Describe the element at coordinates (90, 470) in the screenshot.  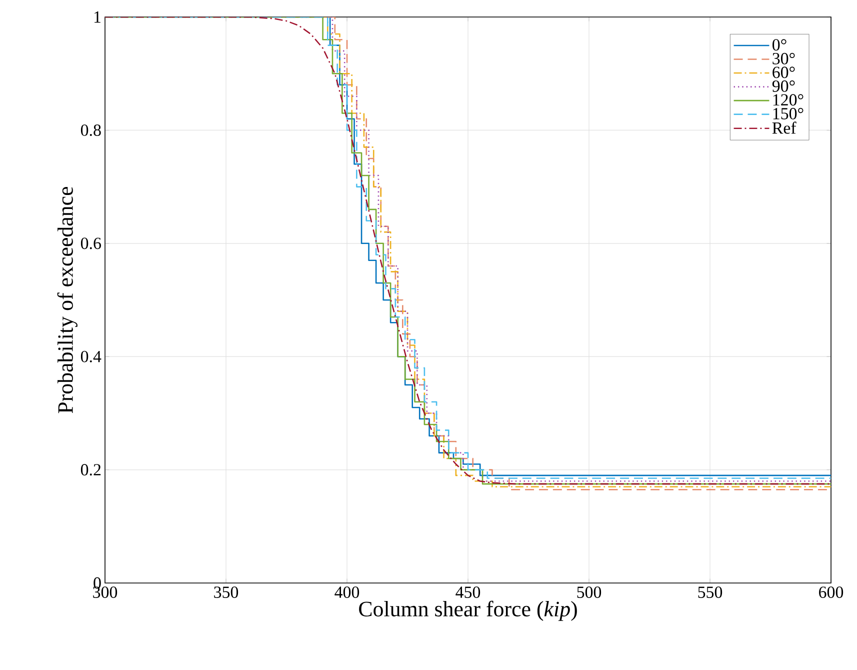
I see `y-tick-label: 0.2` at that location.